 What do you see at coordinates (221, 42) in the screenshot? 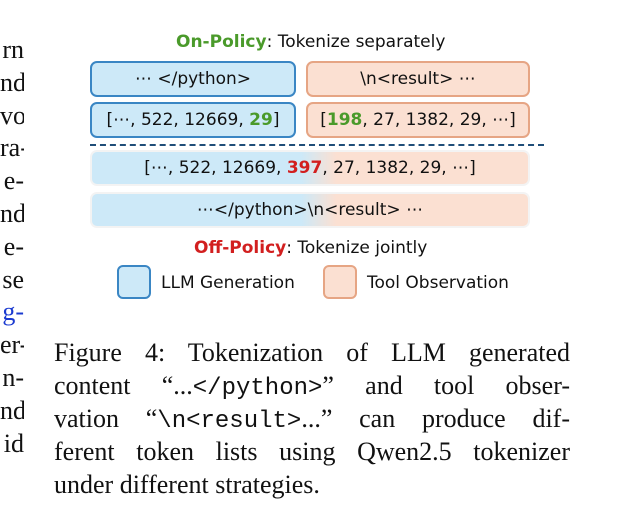
I see `on-policy-label: On-Policy` at bounding box center [221, 42].